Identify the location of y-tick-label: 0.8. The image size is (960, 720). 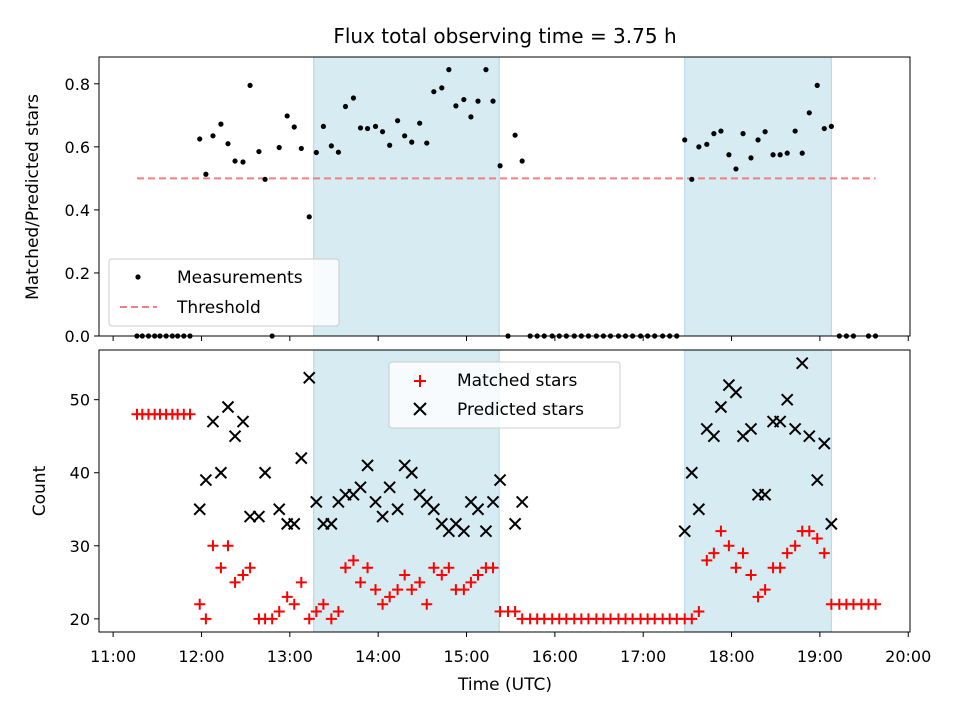
(77, 84).